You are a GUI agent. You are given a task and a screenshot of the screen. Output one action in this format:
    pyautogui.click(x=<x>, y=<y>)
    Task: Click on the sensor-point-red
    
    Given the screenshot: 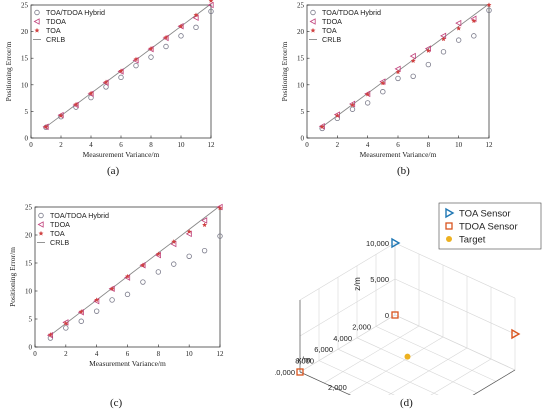 What is the action you would take?
    pyautogui.click(x=516, y=334)
    